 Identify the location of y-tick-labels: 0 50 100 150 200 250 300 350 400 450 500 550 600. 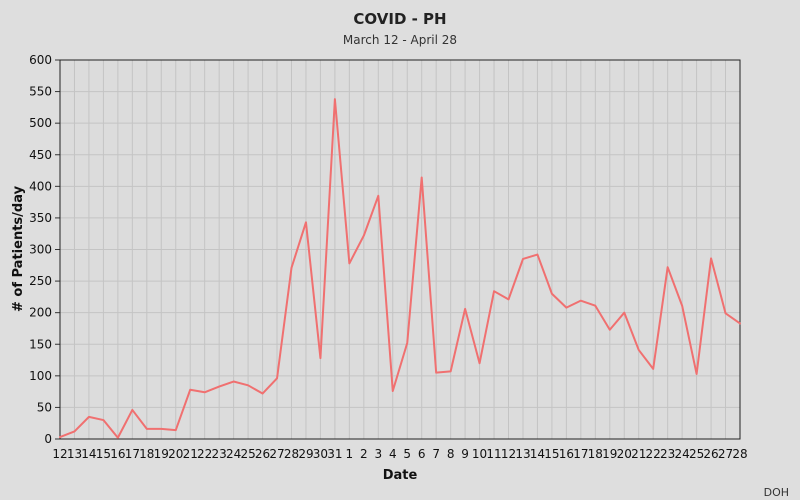
(40, 249).